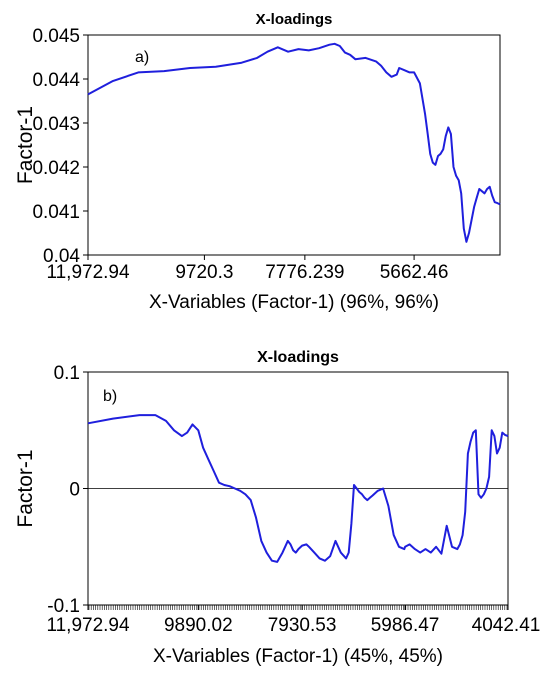  I want to click on x-tick-label: 7930.53, so click(302, 625).